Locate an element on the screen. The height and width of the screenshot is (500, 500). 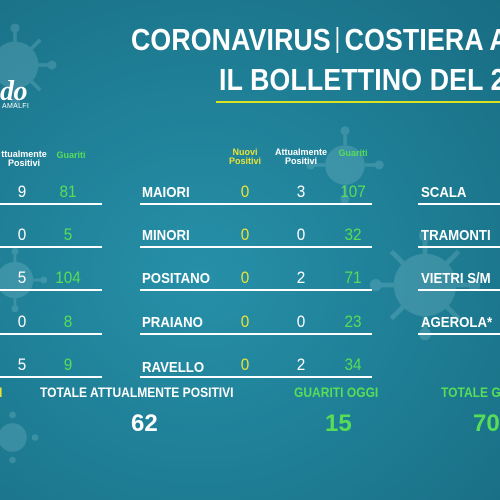
center-header-attuali: Attualmente Positivi is located at coordinates (300, 157).